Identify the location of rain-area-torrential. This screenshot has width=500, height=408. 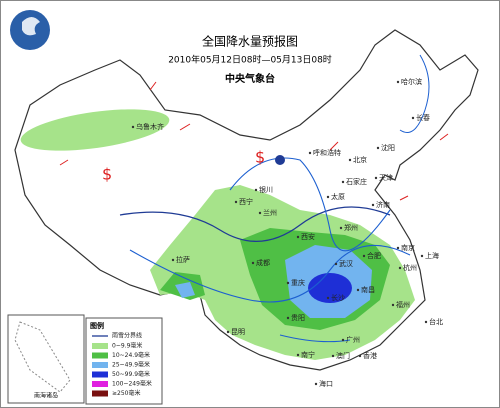
(330, 288).